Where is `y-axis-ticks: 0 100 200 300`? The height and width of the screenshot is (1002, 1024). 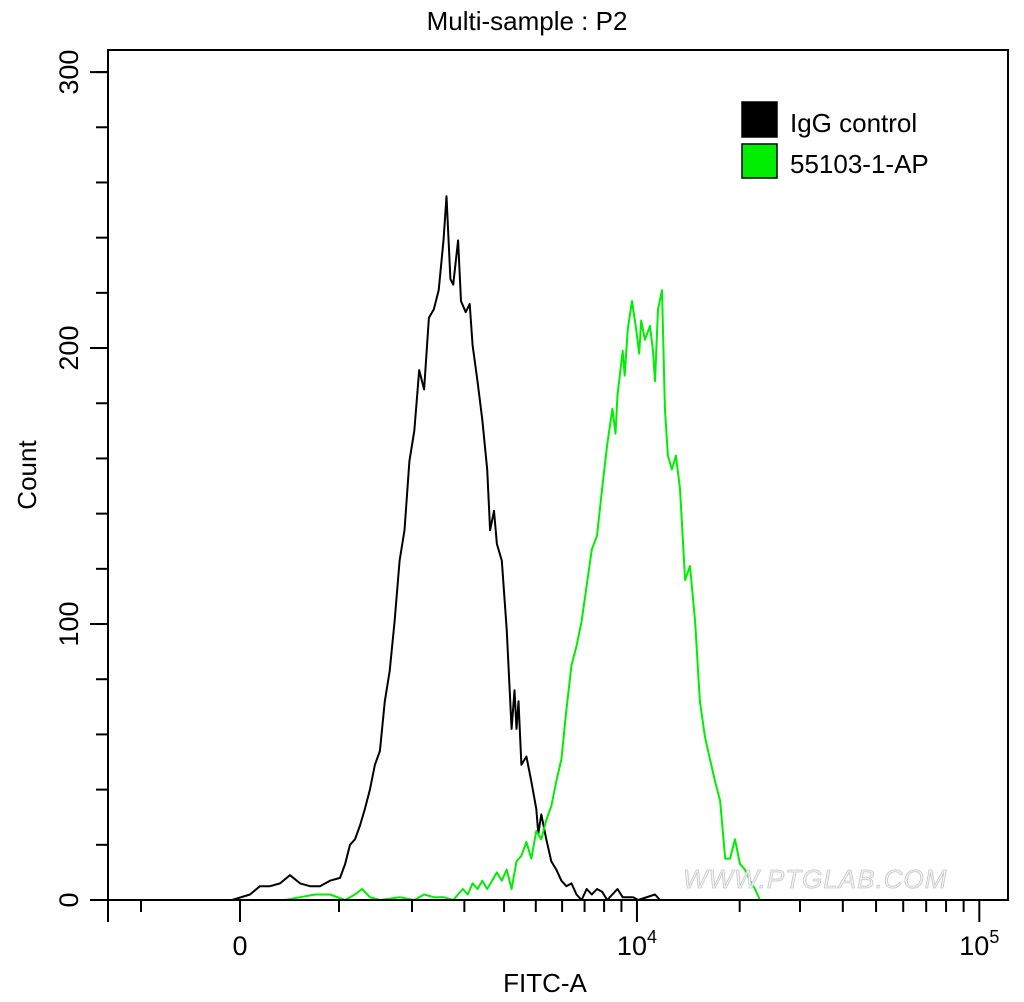 y-axis-ticks: 0 100 200 300 is located at coordinates (81, 479).